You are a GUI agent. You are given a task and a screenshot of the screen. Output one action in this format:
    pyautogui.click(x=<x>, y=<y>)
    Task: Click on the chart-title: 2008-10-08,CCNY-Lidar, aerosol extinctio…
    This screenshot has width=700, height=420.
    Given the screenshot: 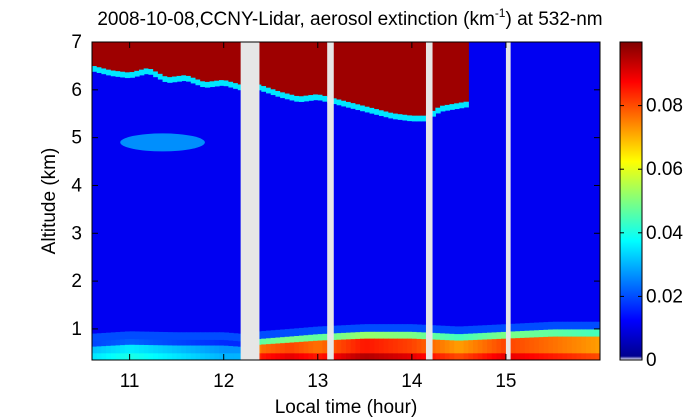 What is the action you would take?
    pyautogui.click(x=349, y=18)
    